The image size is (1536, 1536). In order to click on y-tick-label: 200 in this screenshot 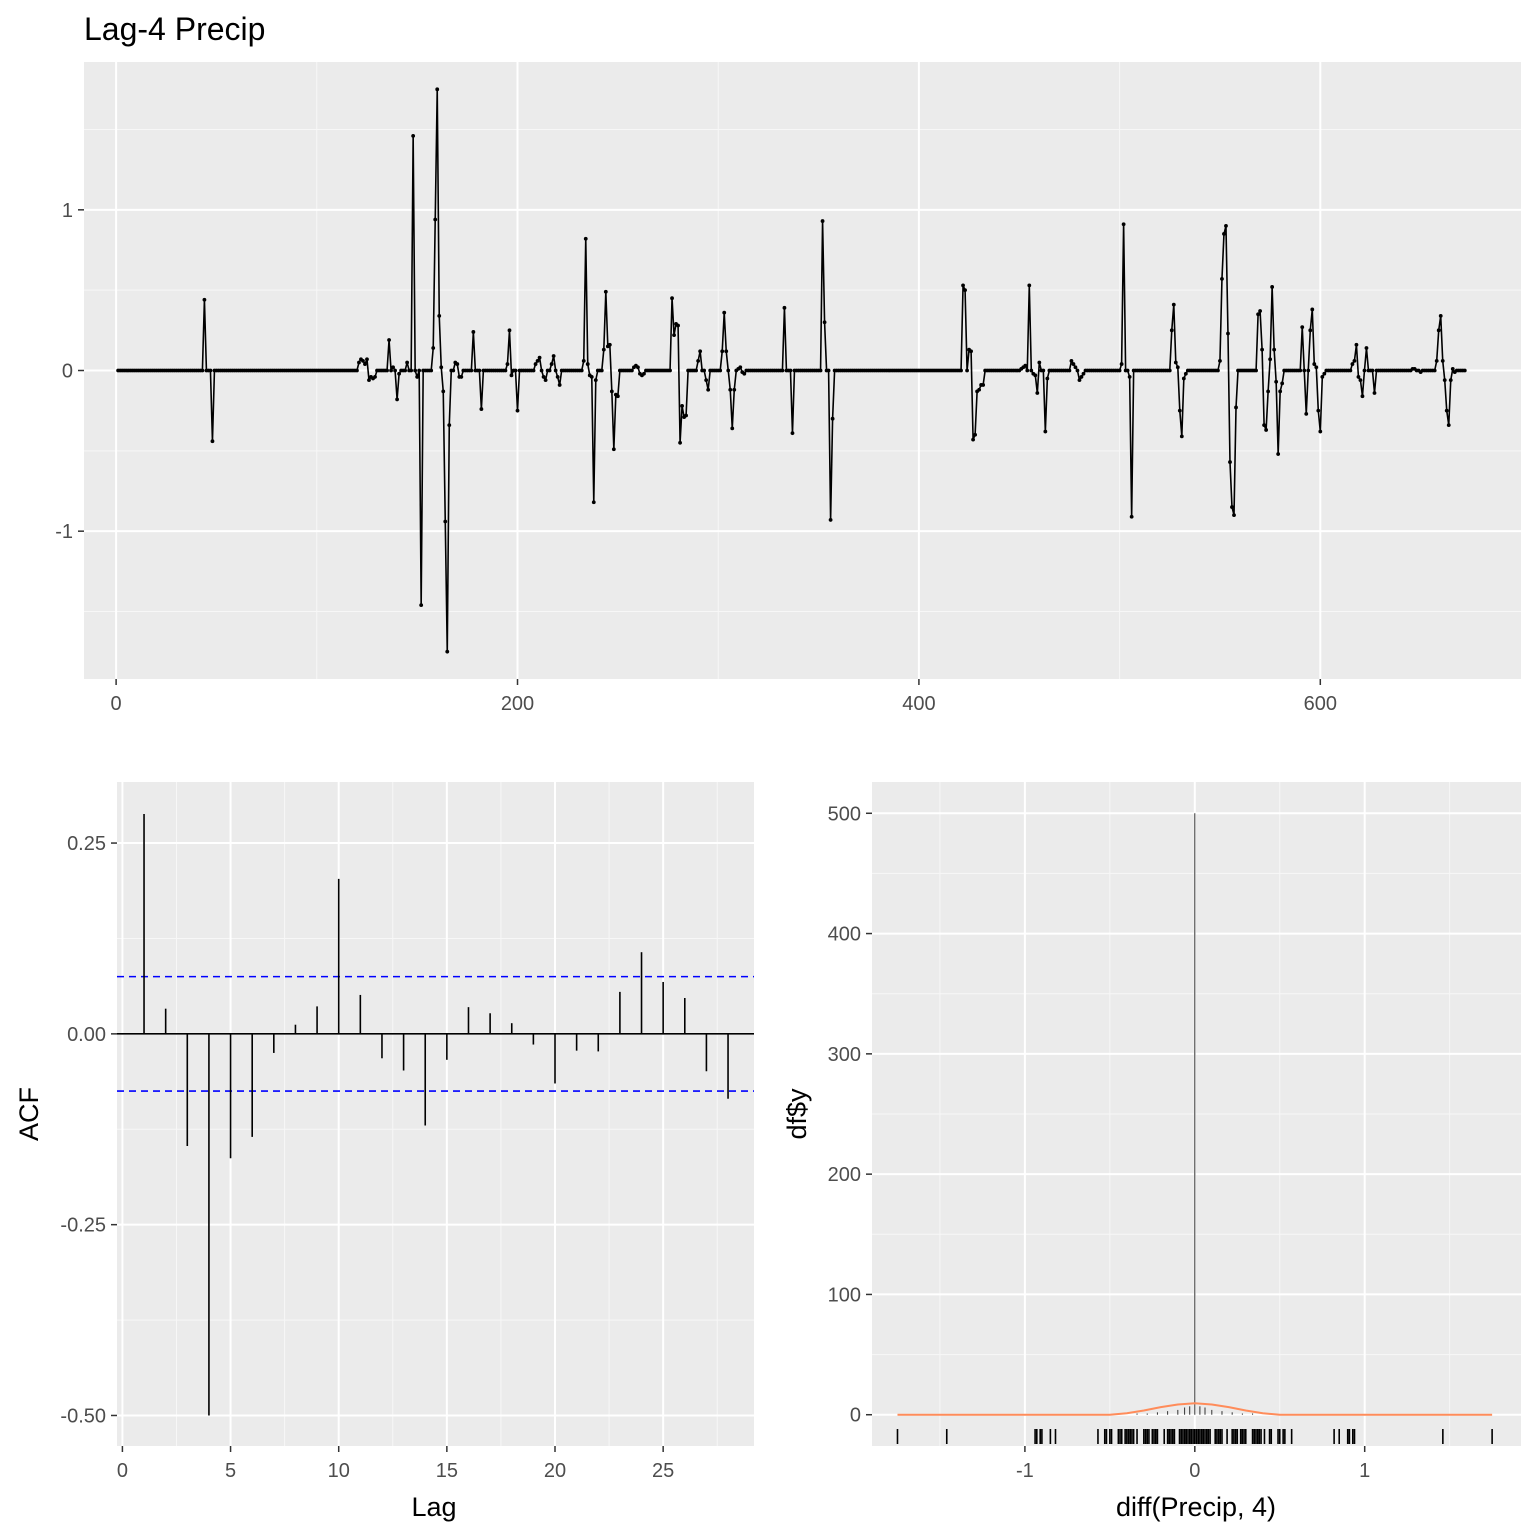, I will do `click(844, 1175)`.